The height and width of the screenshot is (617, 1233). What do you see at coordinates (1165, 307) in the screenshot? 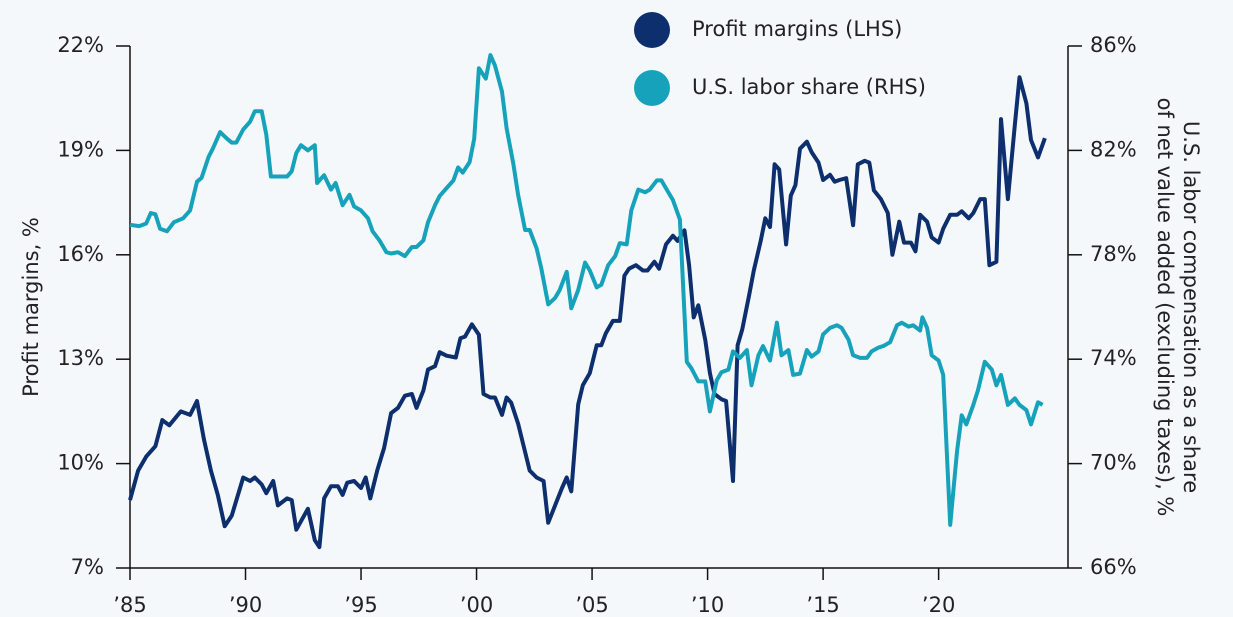
I see `y2-axis-label: of net value added (excluding taxes), %` at bounding box center [1165, 307].